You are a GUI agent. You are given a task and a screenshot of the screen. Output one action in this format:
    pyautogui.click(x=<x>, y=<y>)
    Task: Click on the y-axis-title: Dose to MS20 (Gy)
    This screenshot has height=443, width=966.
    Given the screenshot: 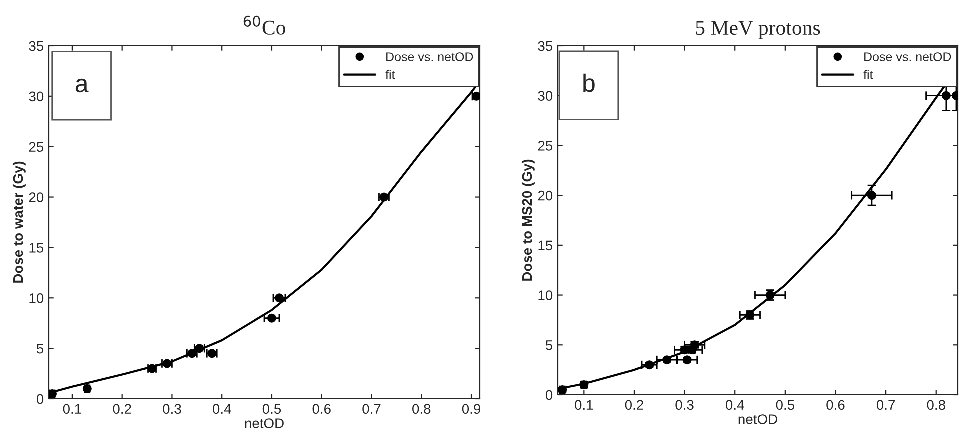 What is the action you would take?
    pyautogui.click(x=528, y=220)
    